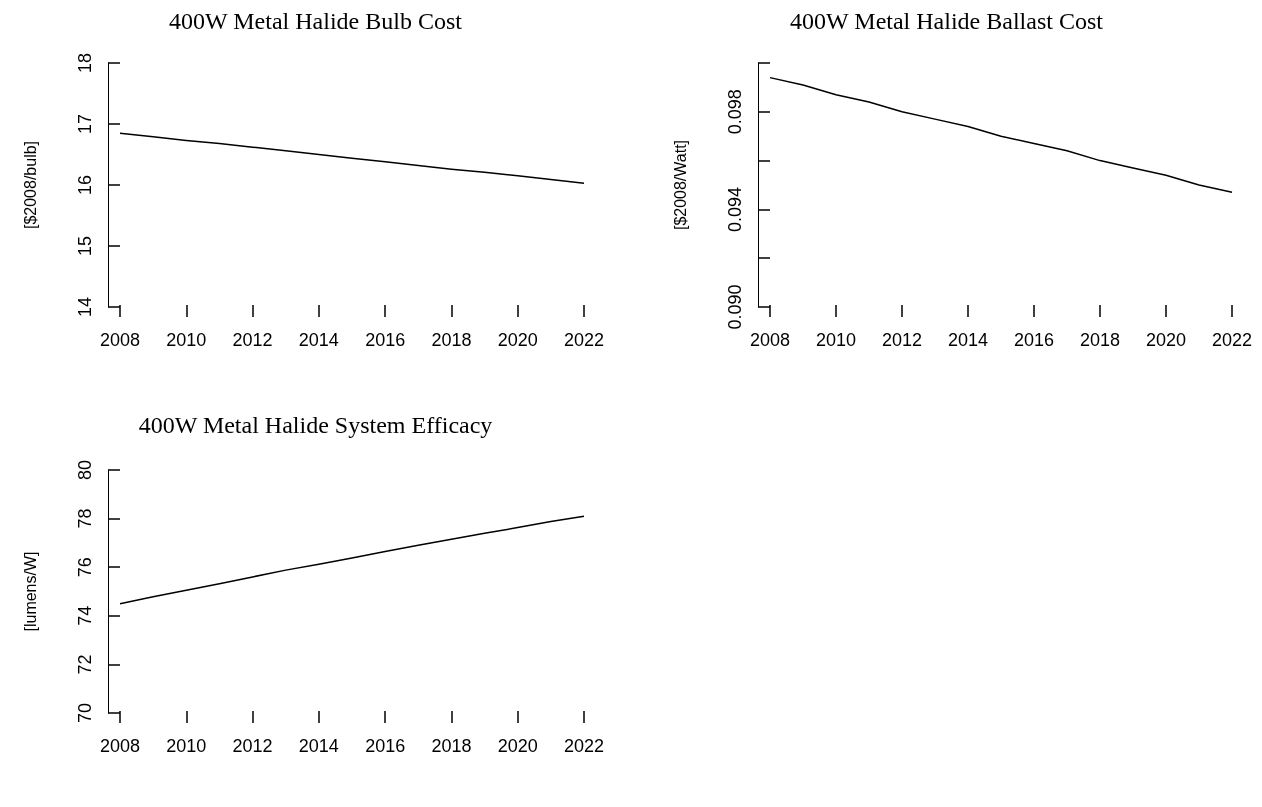 The height and width of the screenshot is (807, 1262). Describe the element at coordinates (85, 307) in the screenshot. I see `y-tick-label: 14` at that location.